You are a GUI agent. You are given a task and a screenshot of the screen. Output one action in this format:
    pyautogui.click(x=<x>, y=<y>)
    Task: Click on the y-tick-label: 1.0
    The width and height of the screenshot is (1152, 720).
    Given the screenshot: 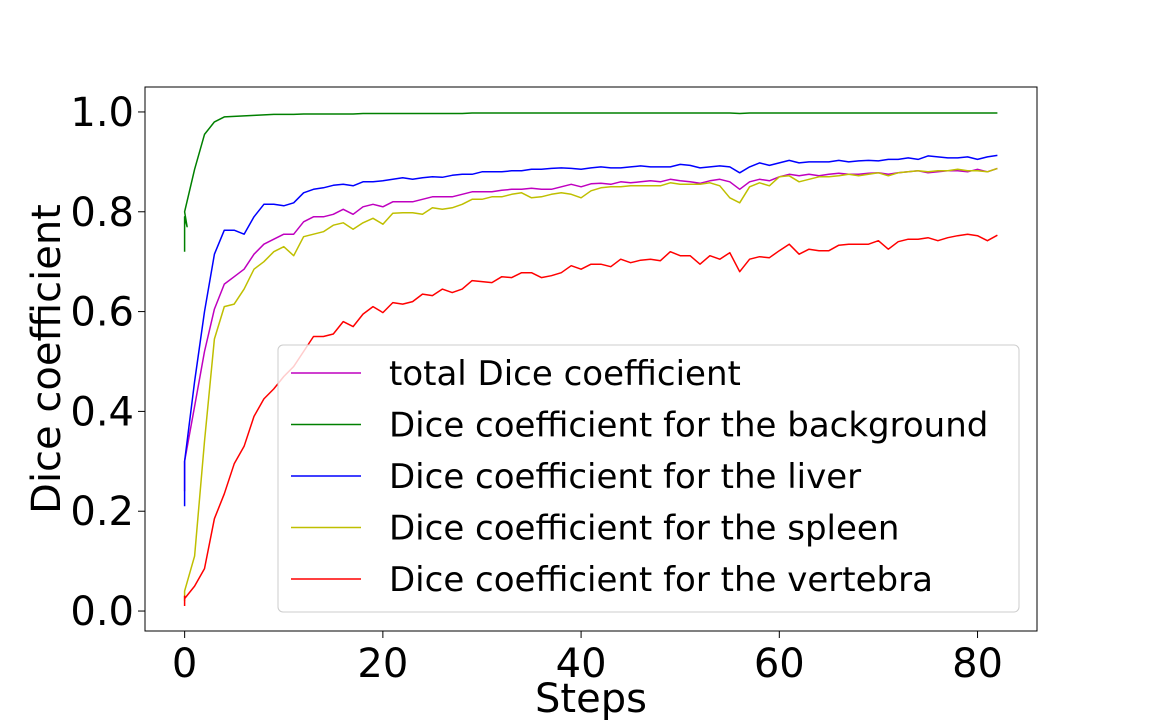 What is the action you would take?
    pyautogui.click(x=102, y=113)
    